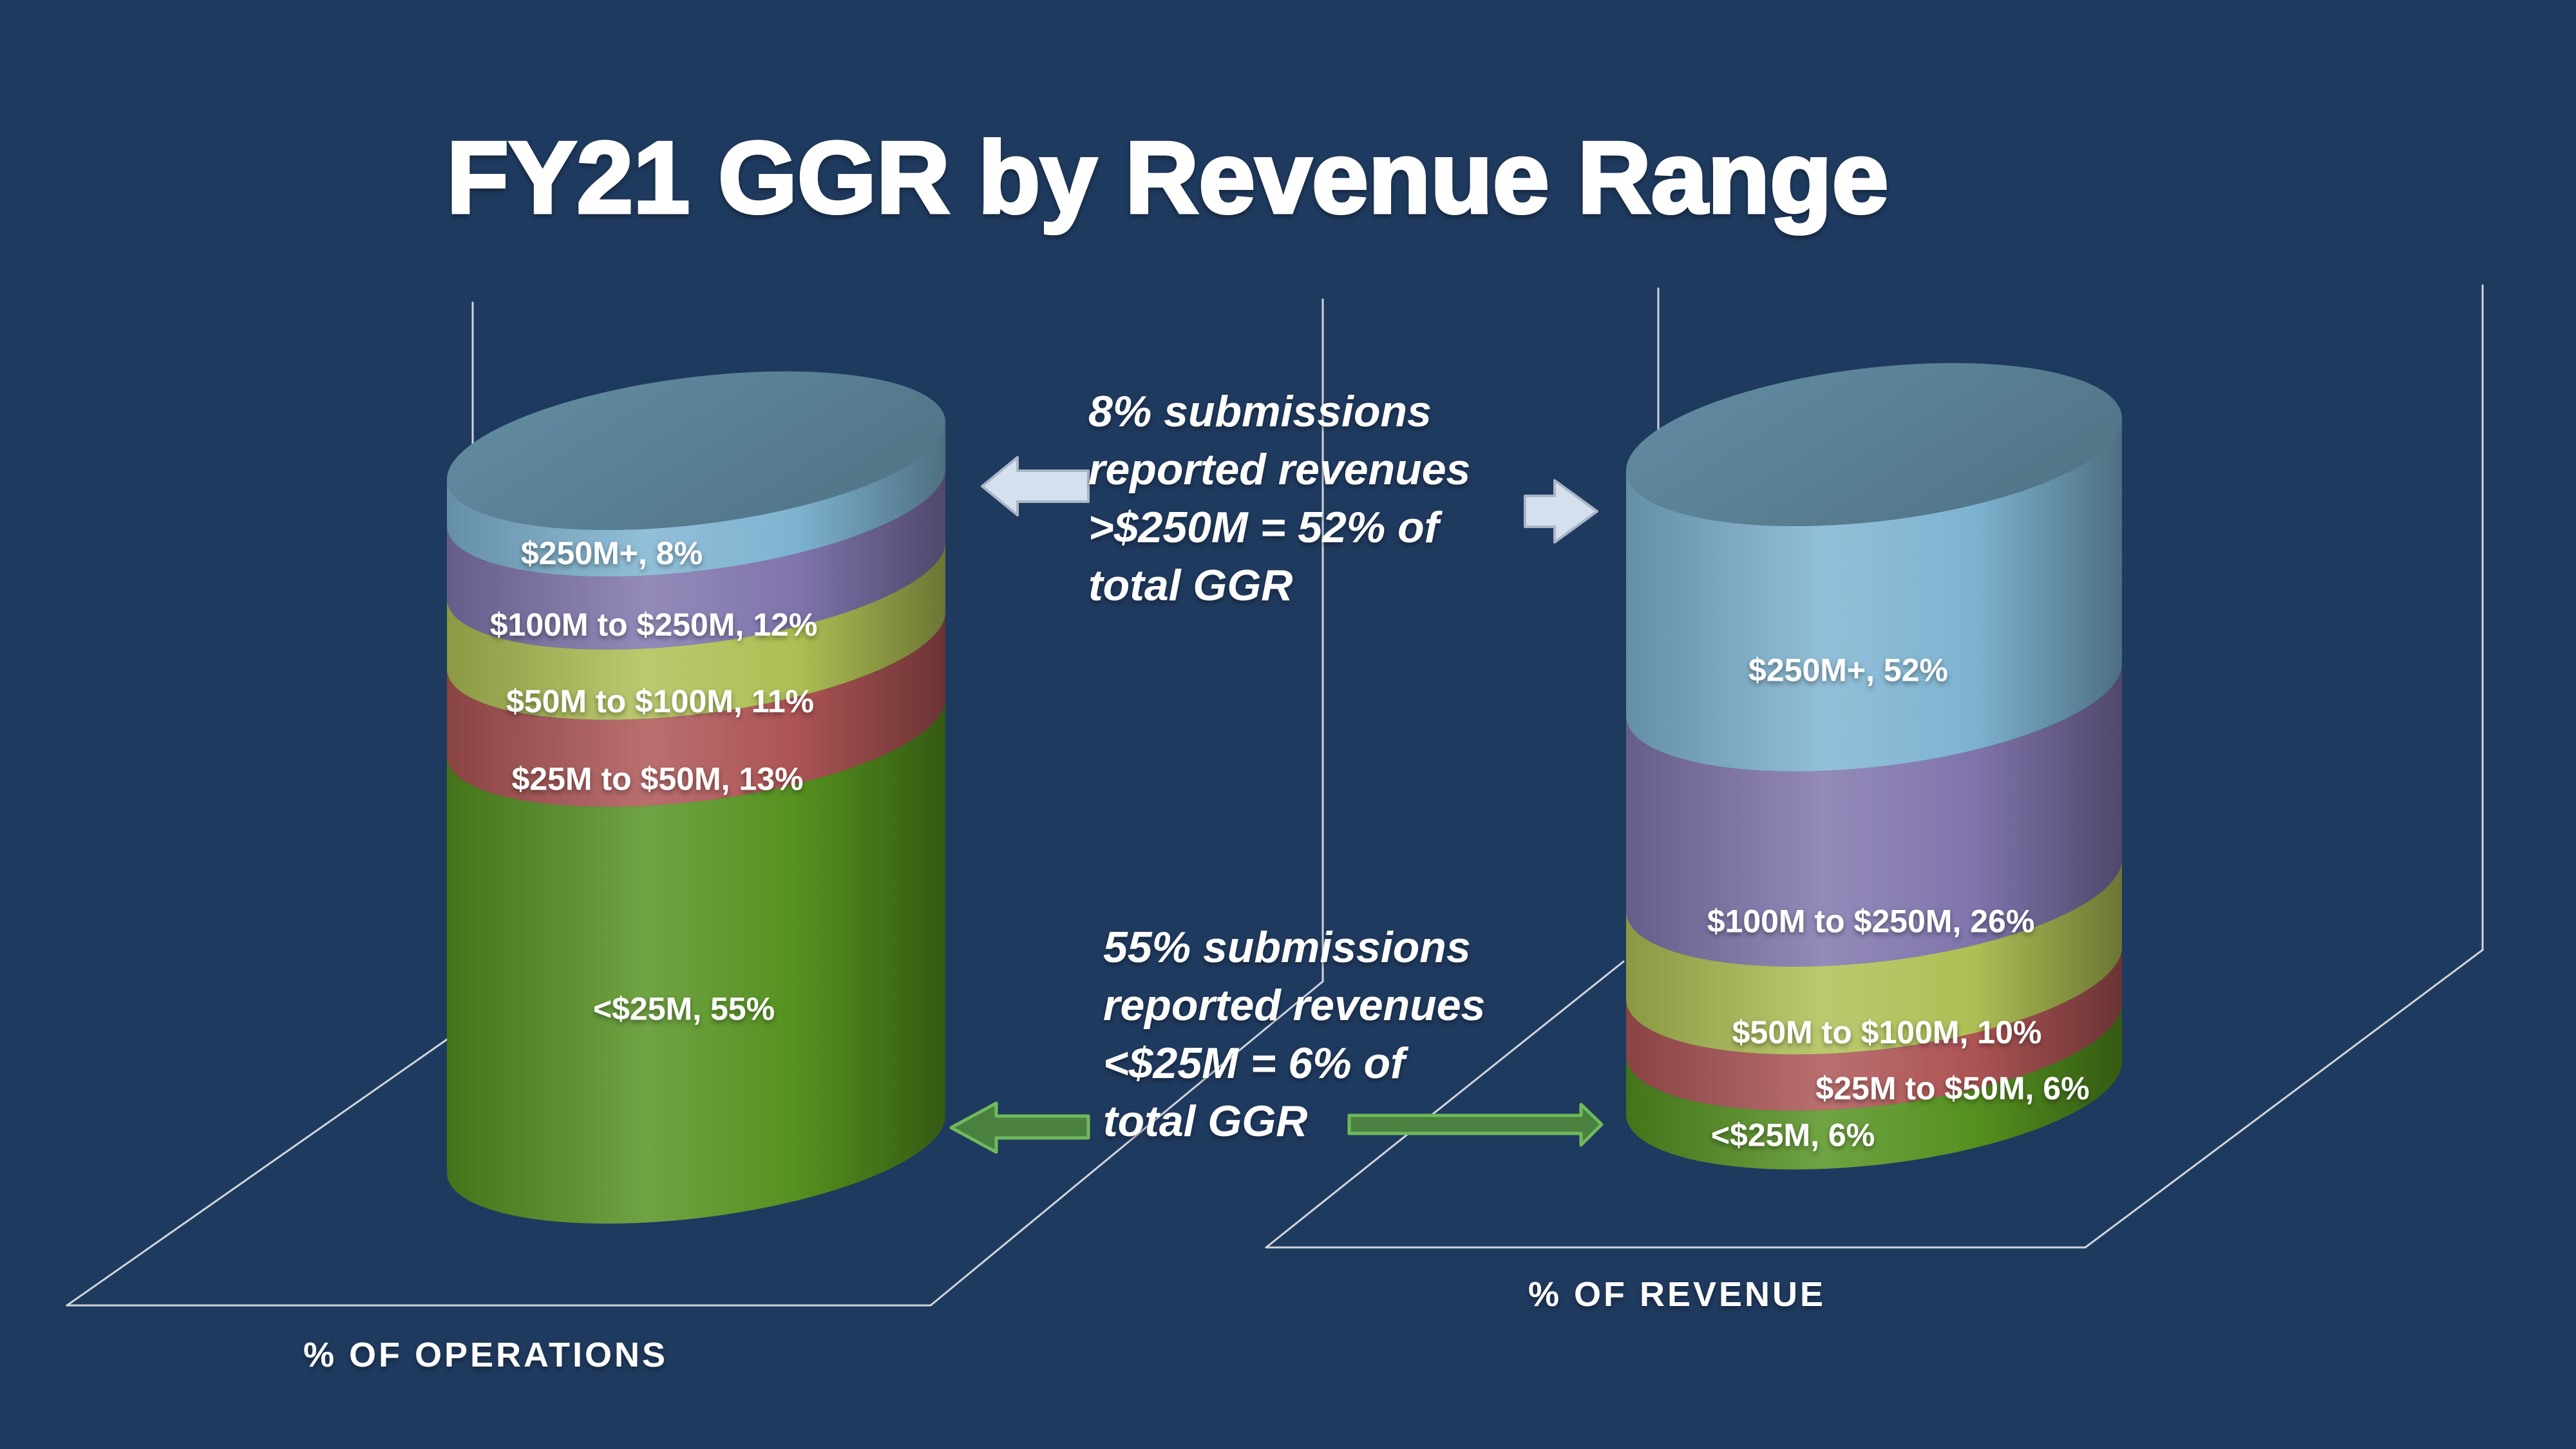  I want to click on page-title: FY21 GGR by Revenue Range, so click(1167, 177).